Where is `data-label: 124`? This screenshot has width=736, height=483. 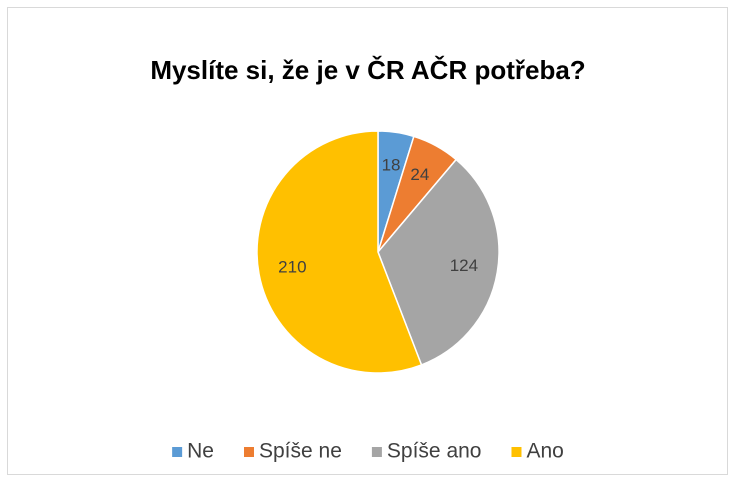
data-label: 124 is located at coordinates (464, 265).